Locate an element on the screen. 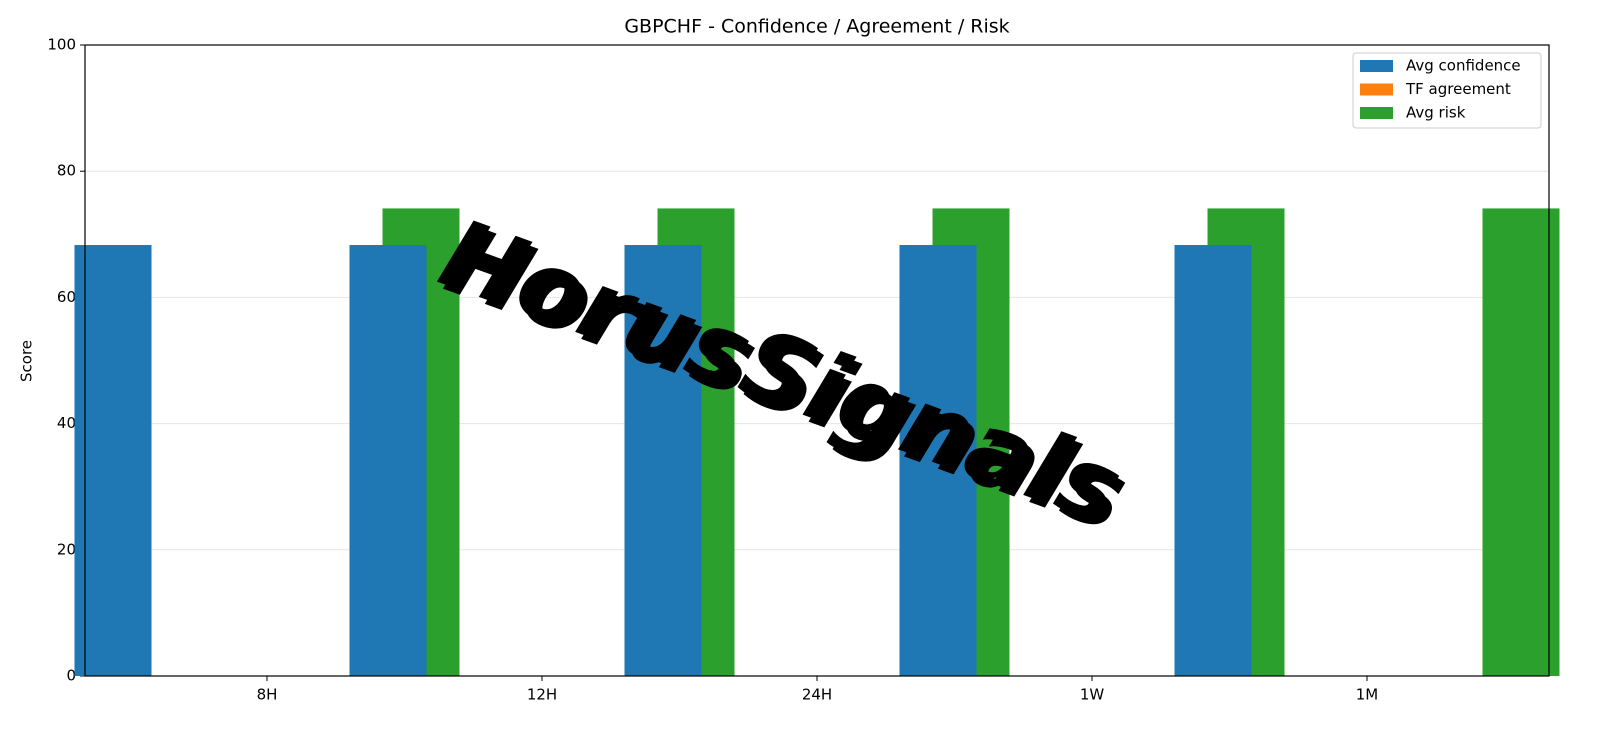 The width and height of the screenshot is (1600, 738). y-tick-label: 100 is located at coordinates (61, 45).